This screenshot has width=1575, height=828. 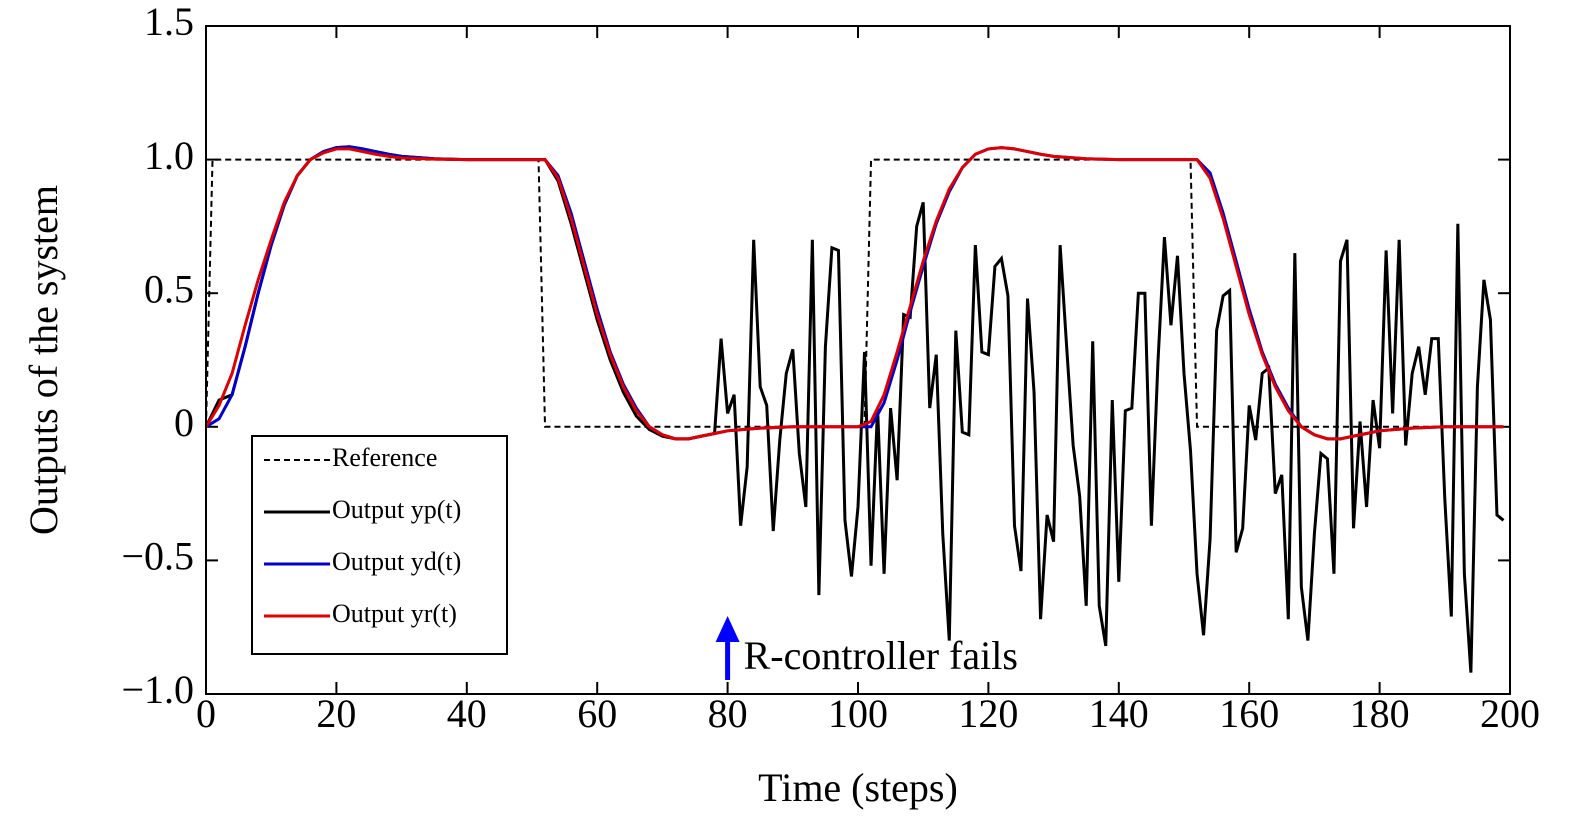 What do you see at coordinates (1119, 713) in the screenshot?
I see `x-tick-label: 140` at bounding box center [1119, 713].